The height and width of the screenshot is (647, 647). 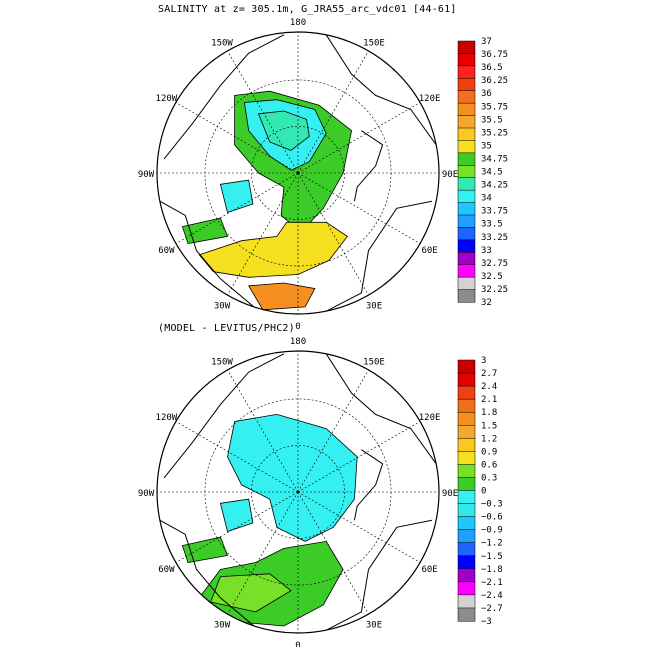 What do you see at coordinates (251, 593) in the screenshot?
I see `light-green-anomaly-region` at bounding box center [251, 593].